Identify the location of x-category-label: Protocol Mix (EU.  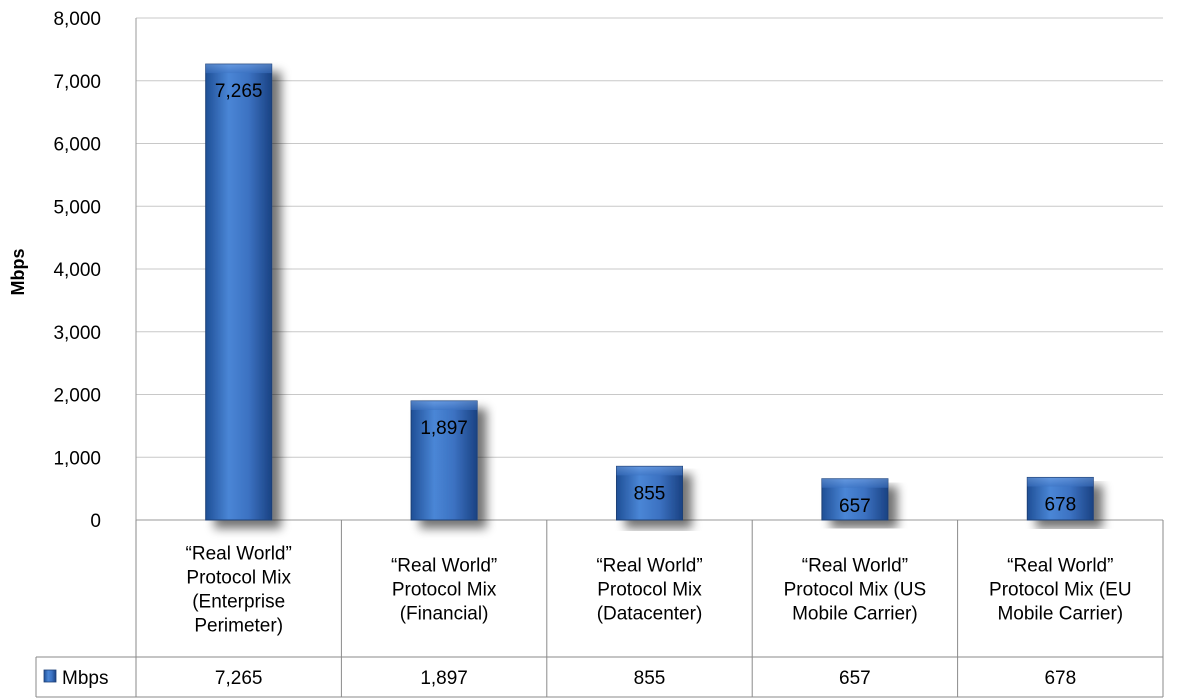
(1060, 590).